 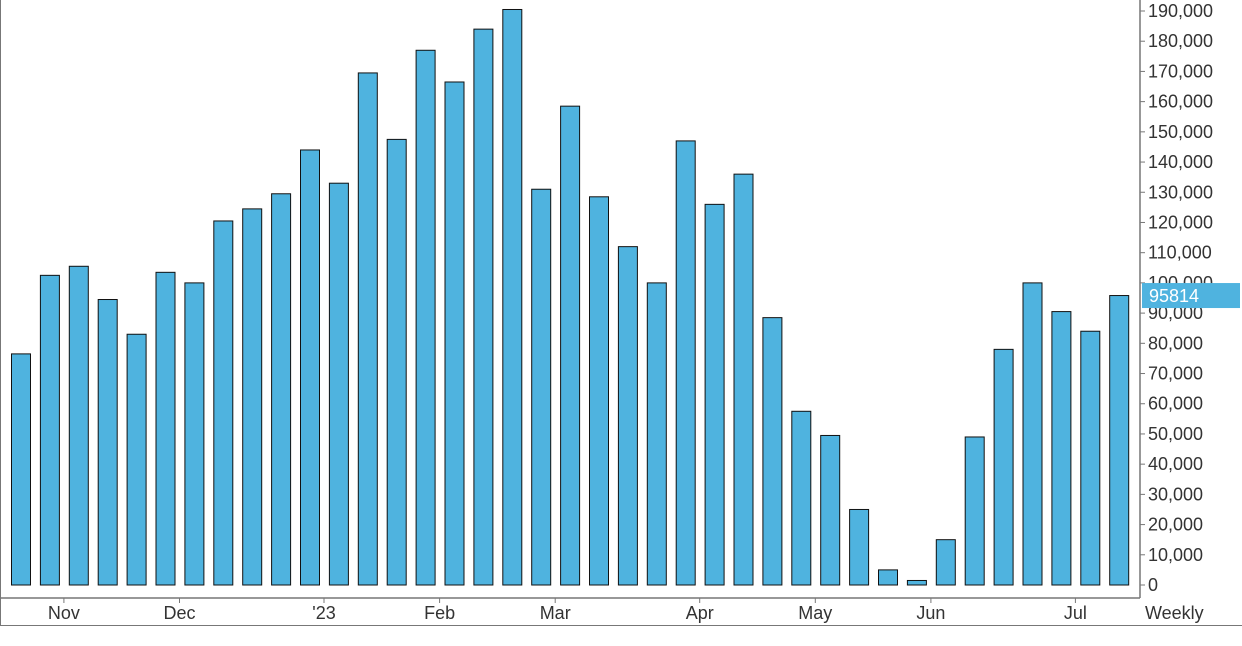 What do you see at coordinates (1175, 464) in the screenshot?
I see `y-tick-label: 40,000` at bounding box center [1175, 464].